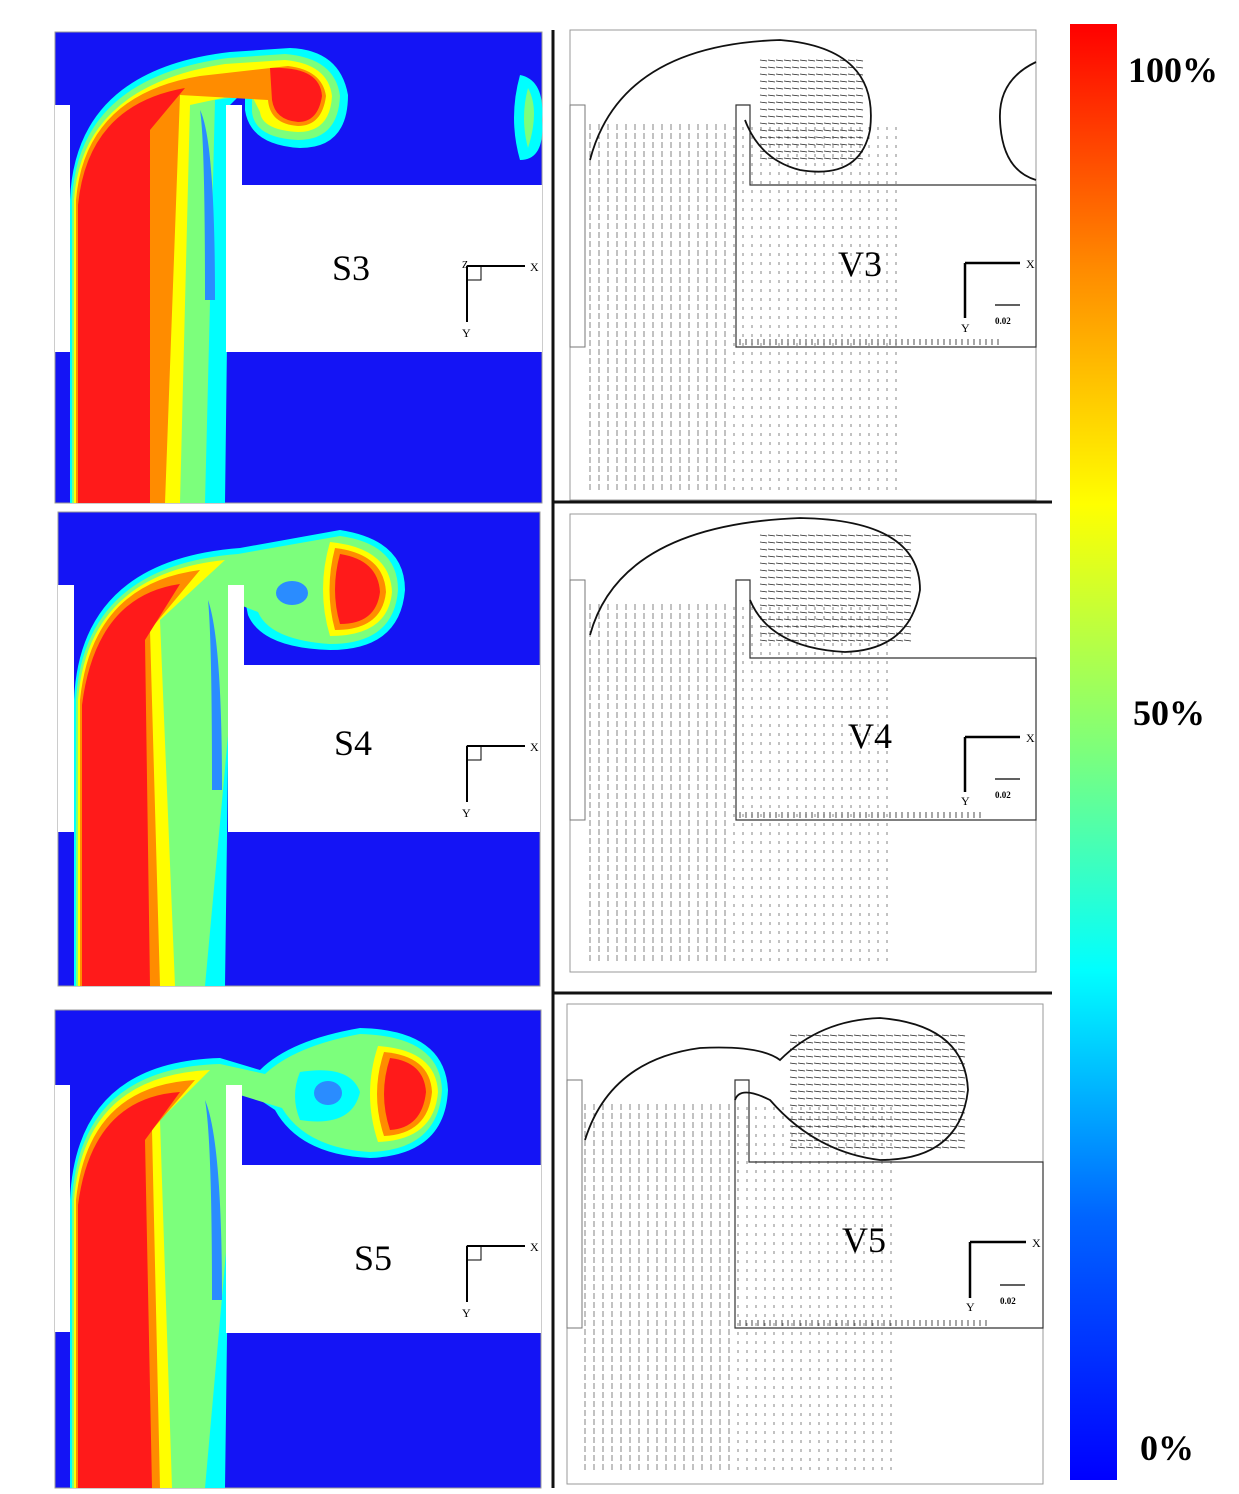 The image size is (1239, 1494). Describe the element at coordinates (998, 296) in the screenshot. I see `axis-triad: X Y 0.02` at that location.